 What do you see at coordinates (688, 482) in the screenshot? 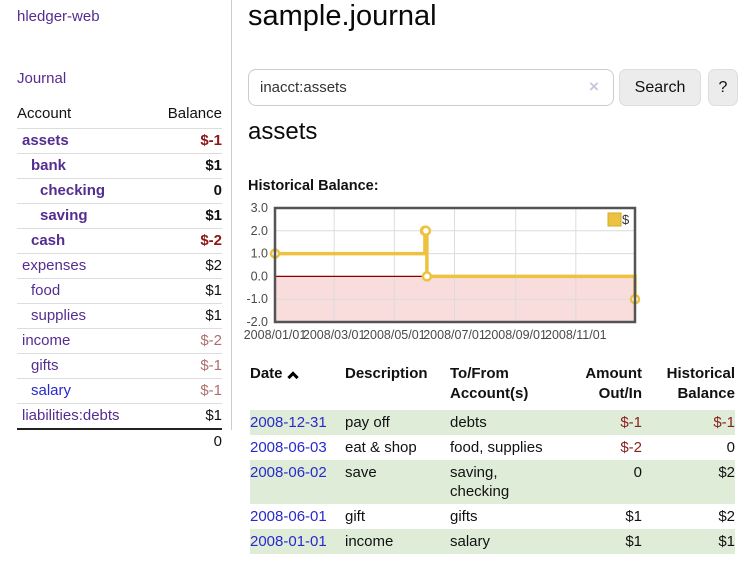
I see `balance-cell: $2` at bounding box center [688, 482].